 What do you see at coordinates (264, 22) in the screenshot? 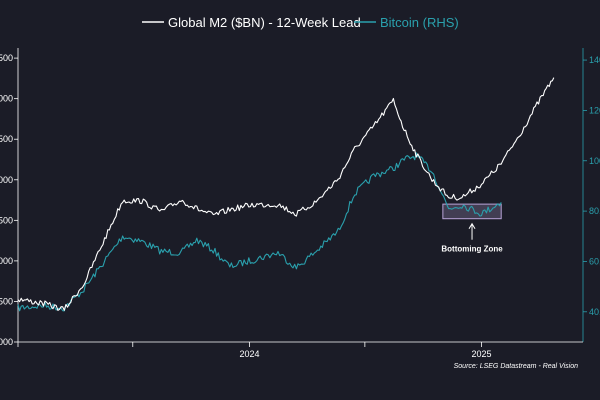
I see `legend-label-m2: Global M2 ($BN) - 12-Week Lead` at bounding box center [264, 22].